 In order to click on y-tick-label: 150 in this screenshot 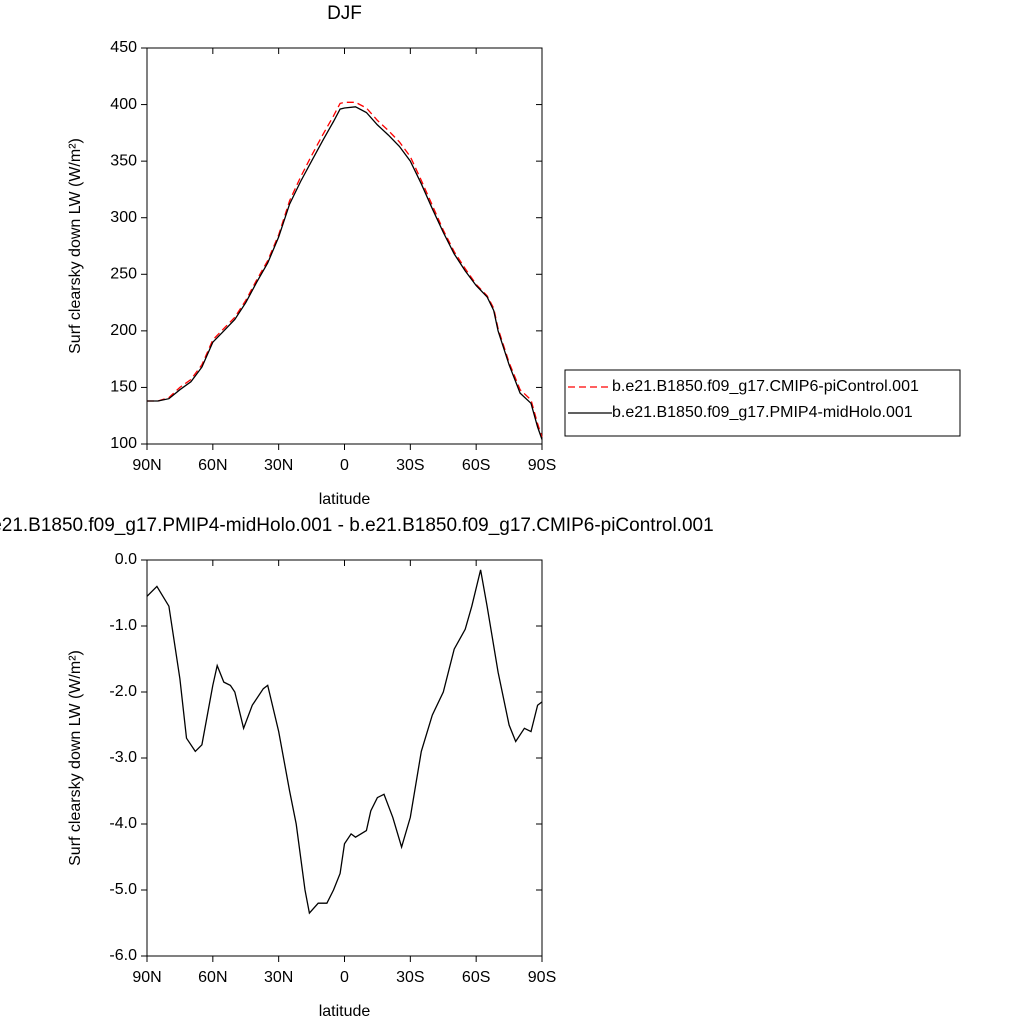, I will do `click(123, 387)`.